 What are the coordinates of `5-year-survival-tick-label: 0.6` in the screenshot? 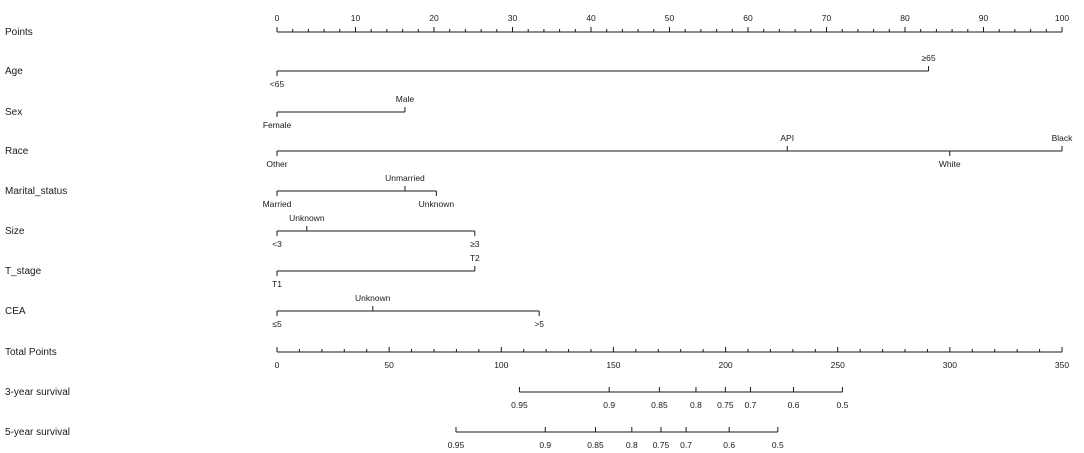 It's located at (729, 445).